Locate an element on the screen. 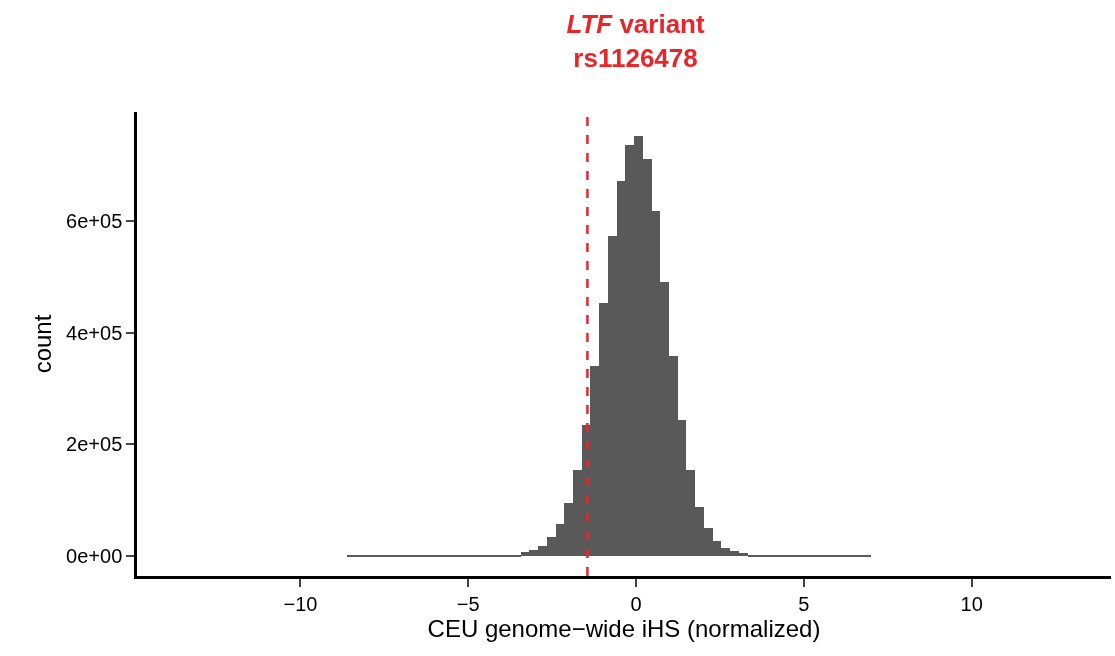 The image size is (1115, 656). x-tick-label: 5 is located at coordinates (804, 603).